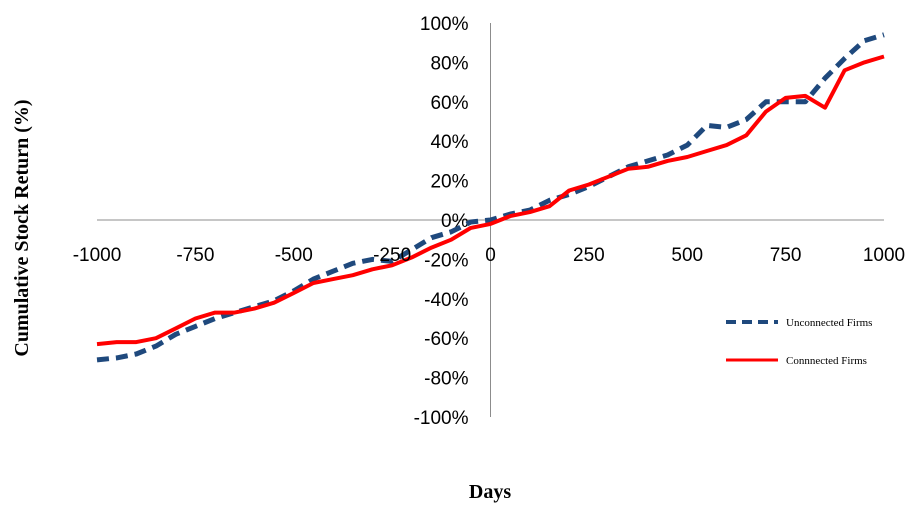  I want to click on y-tick-label: 0%, so click(455, 221).